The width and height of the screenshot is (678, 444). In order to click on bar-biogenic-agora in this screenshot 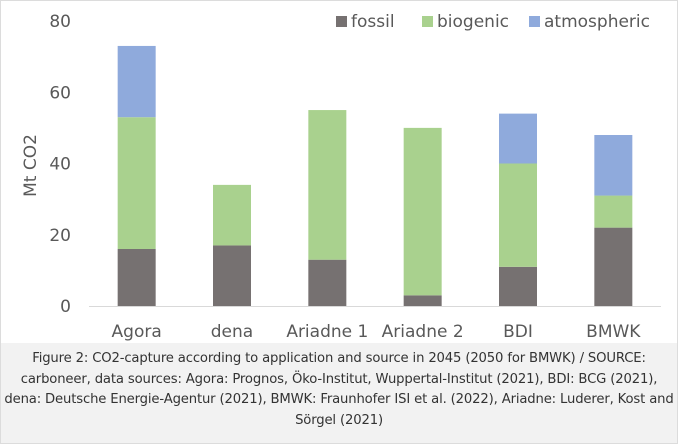, I will do `click(136, 183)`.